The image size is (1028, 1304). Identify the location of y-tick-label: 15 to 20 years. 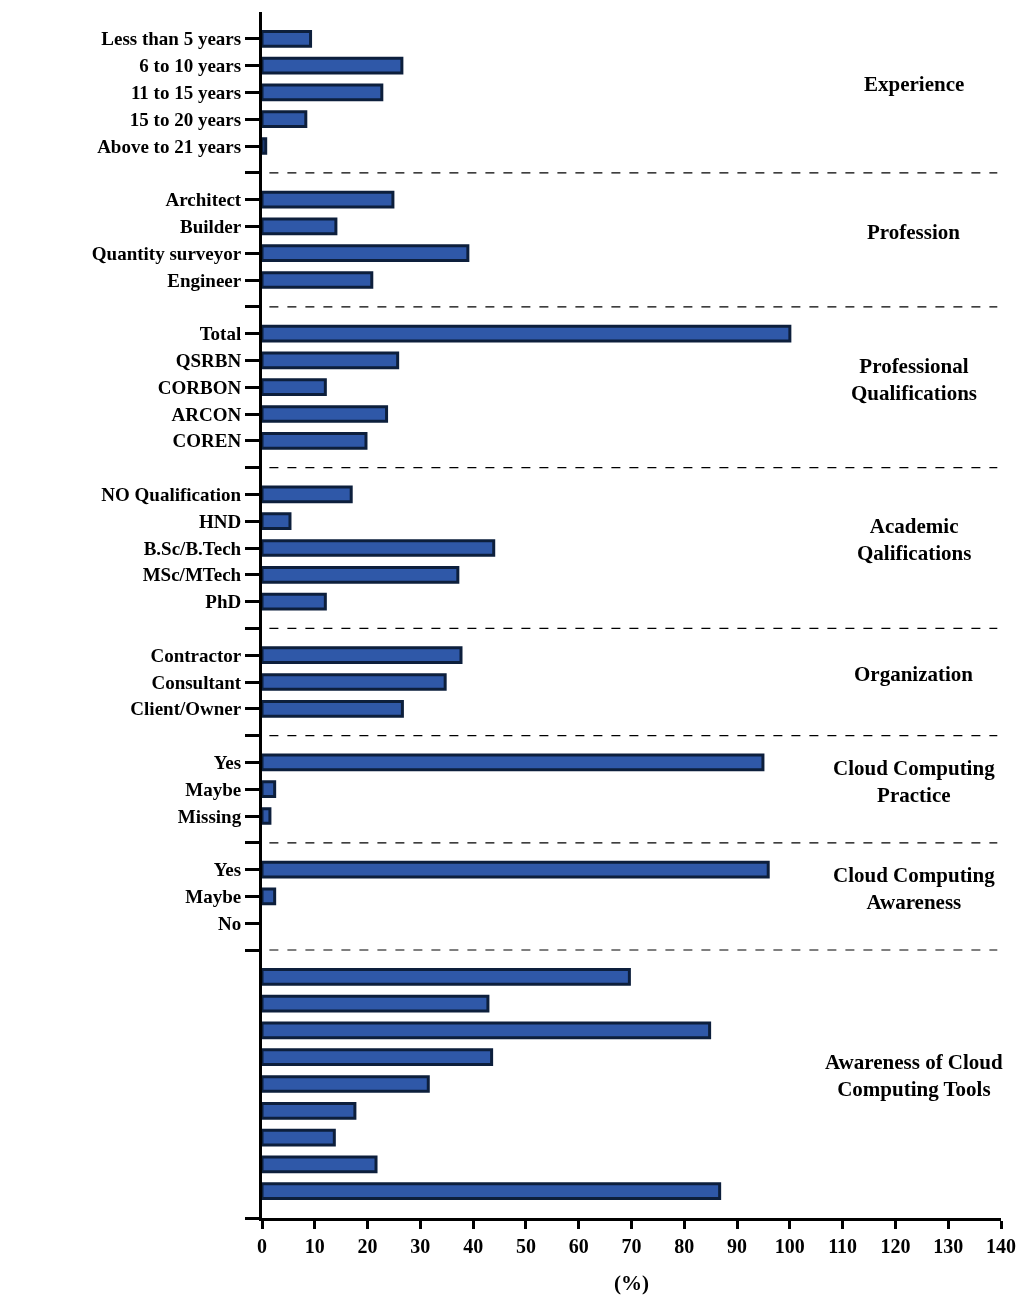
(185, 119).